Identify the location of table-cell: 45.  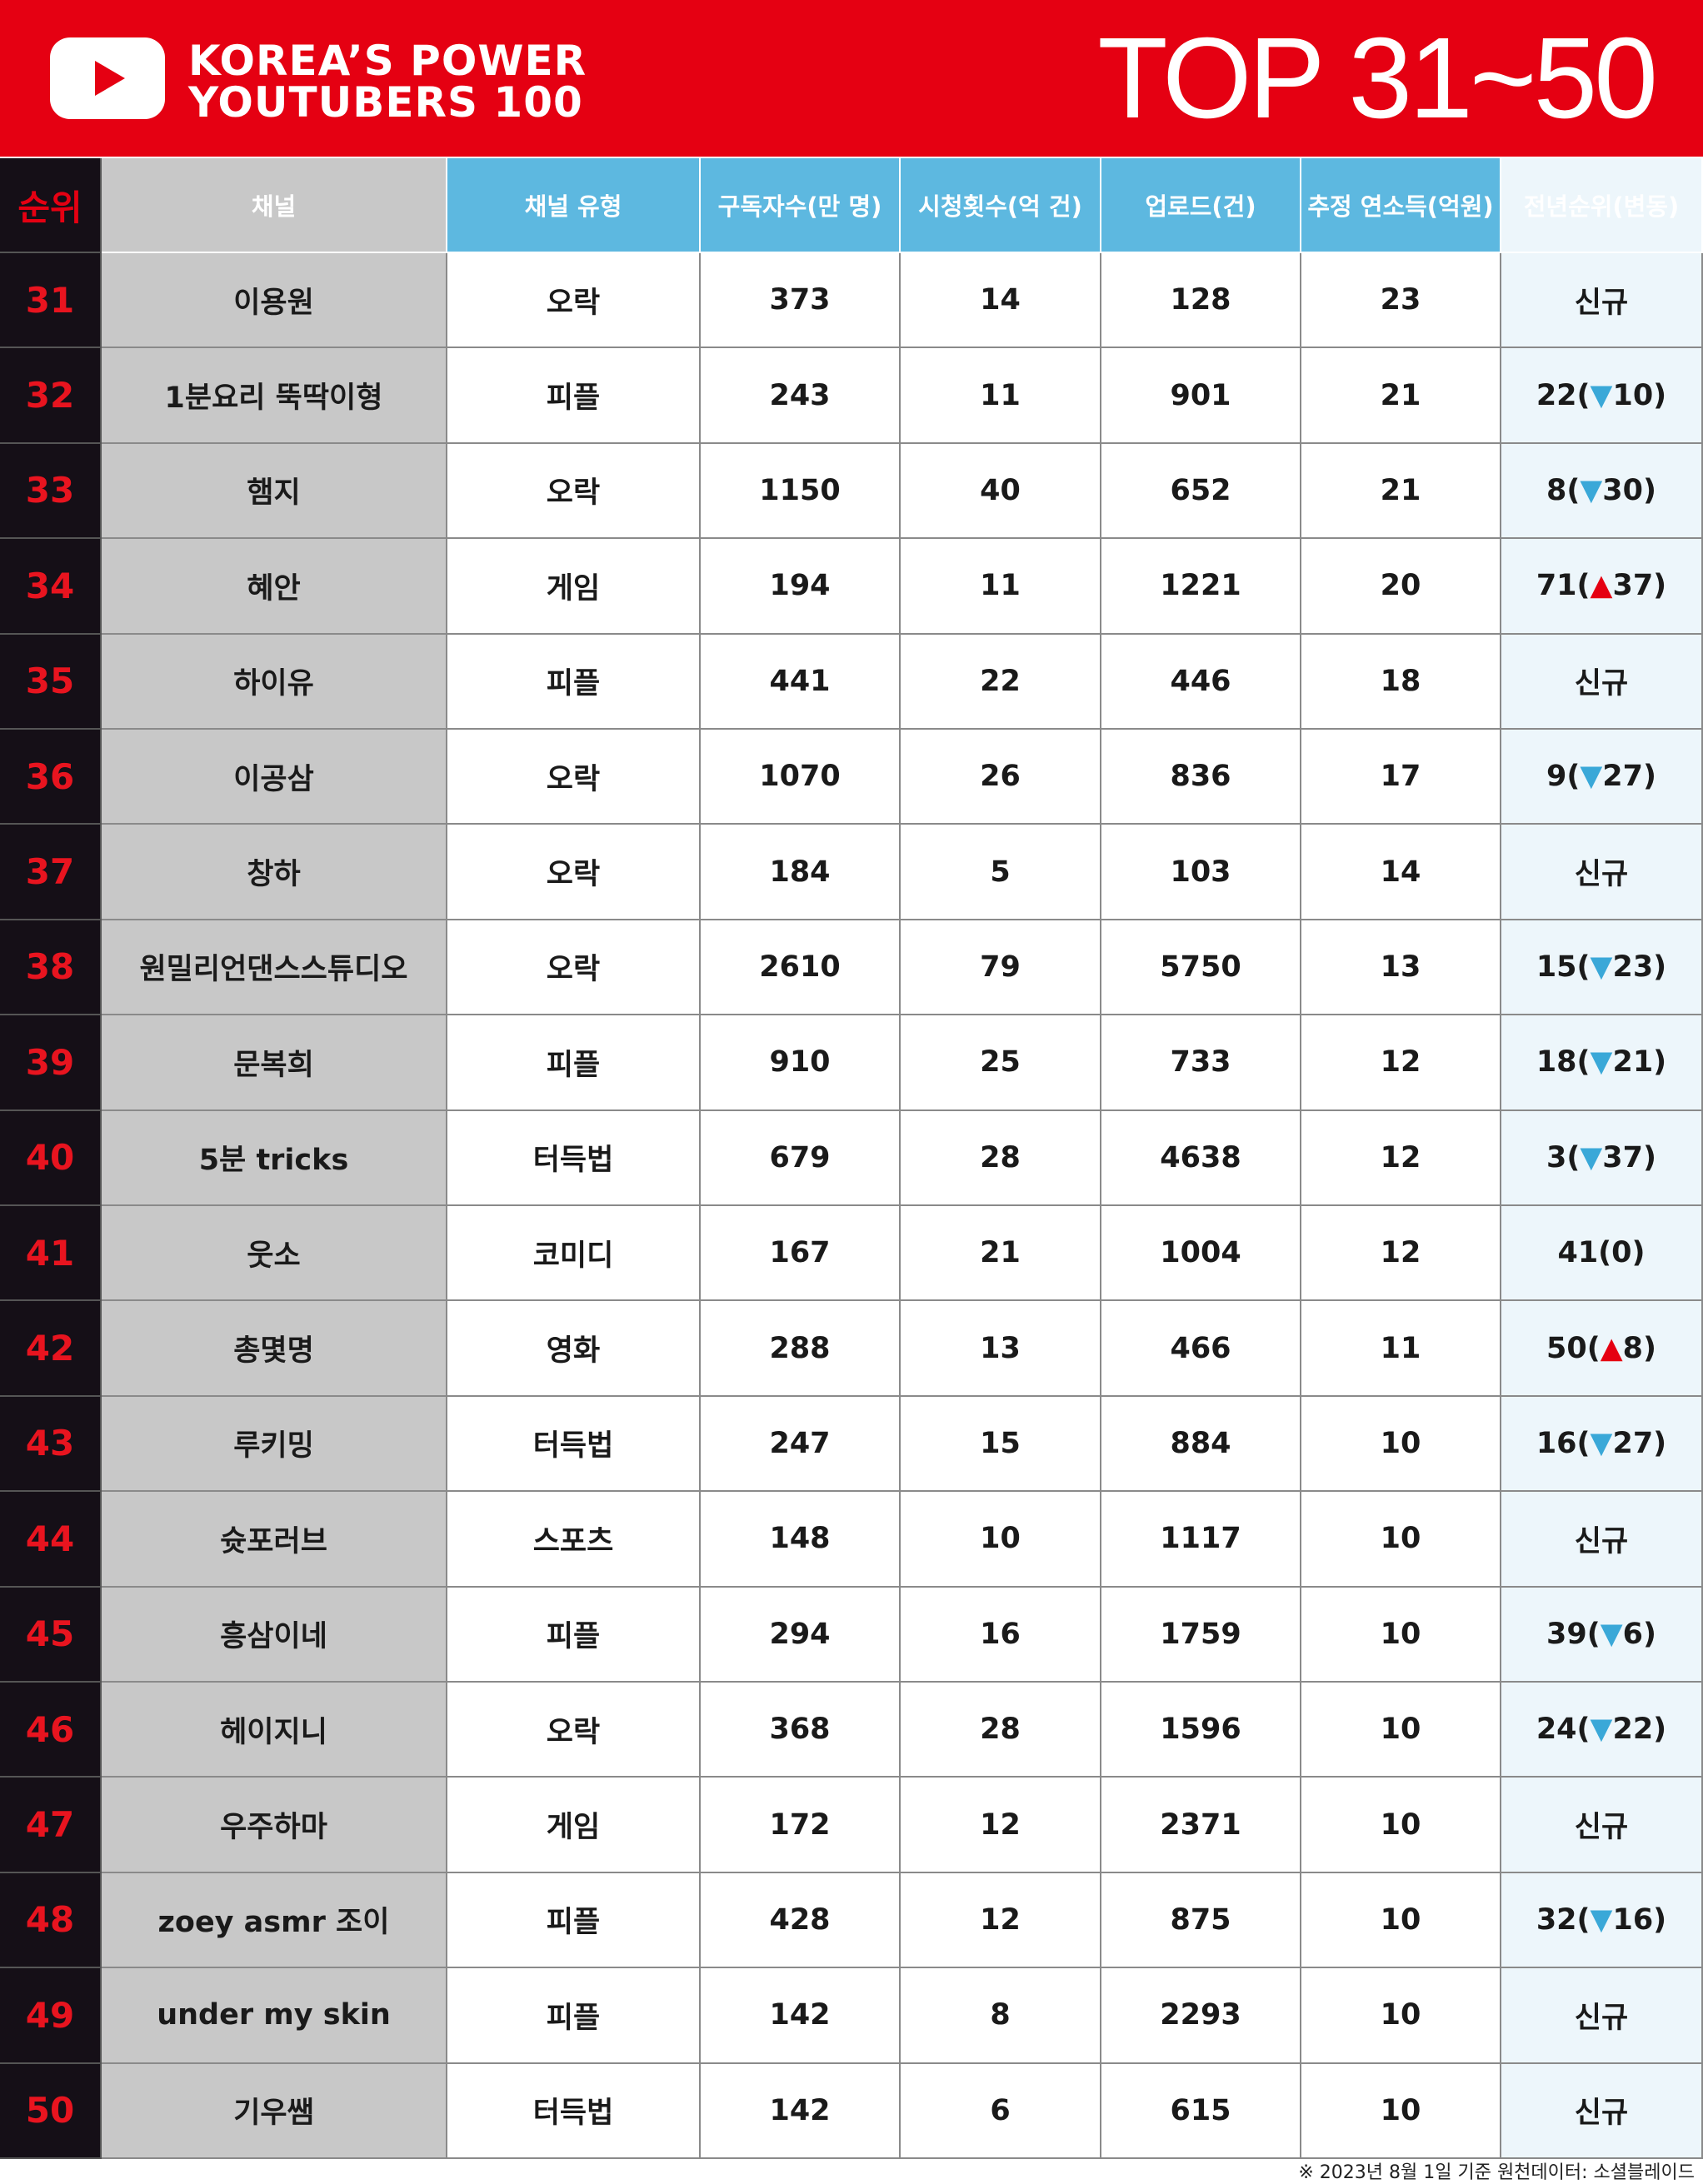
(51, 1635).